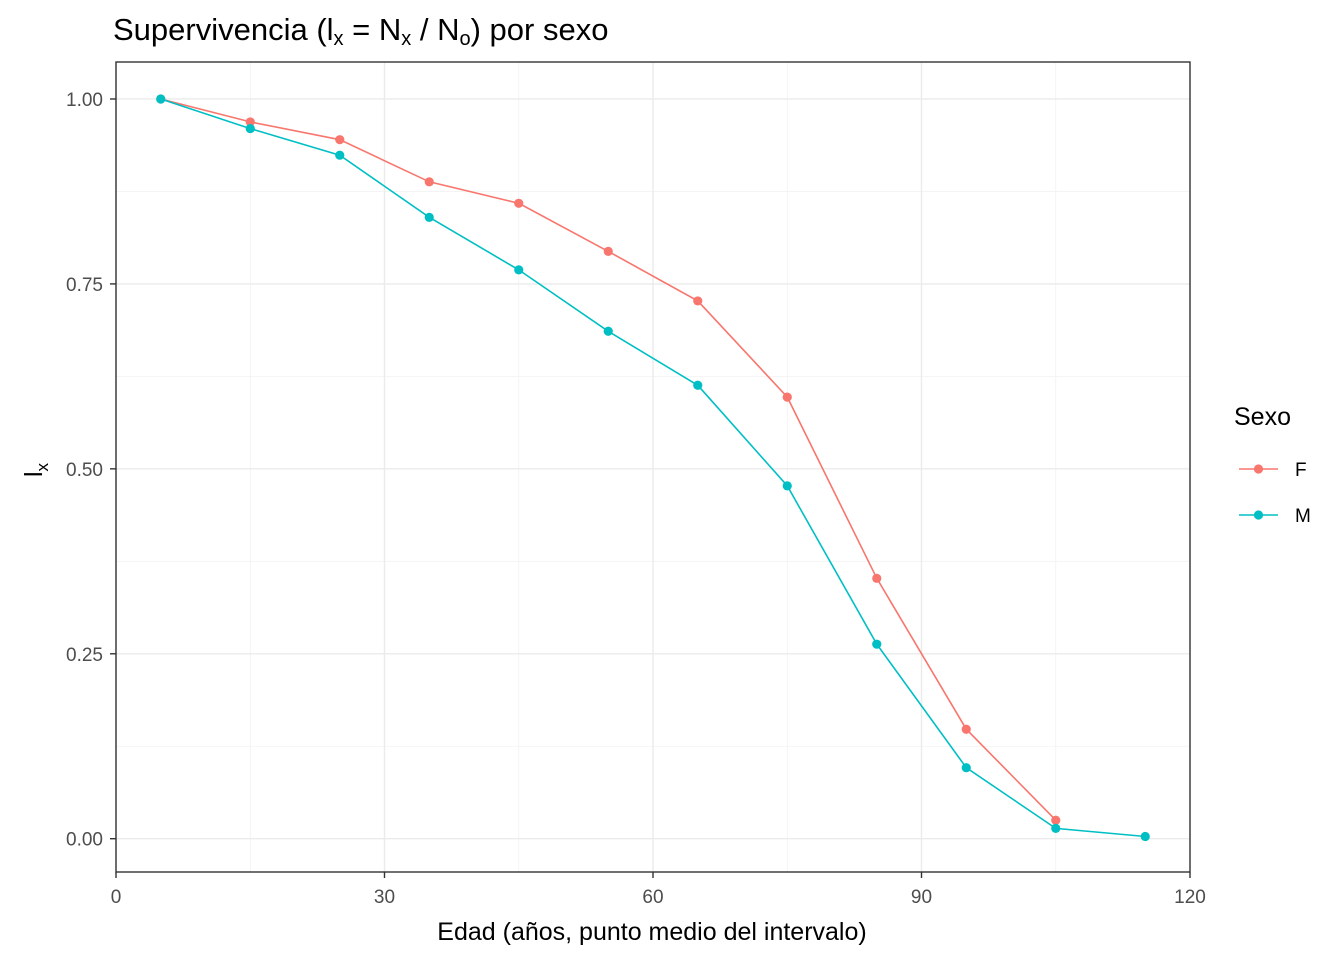  I want to click on x-tick-label: 60, so click(652, 897).